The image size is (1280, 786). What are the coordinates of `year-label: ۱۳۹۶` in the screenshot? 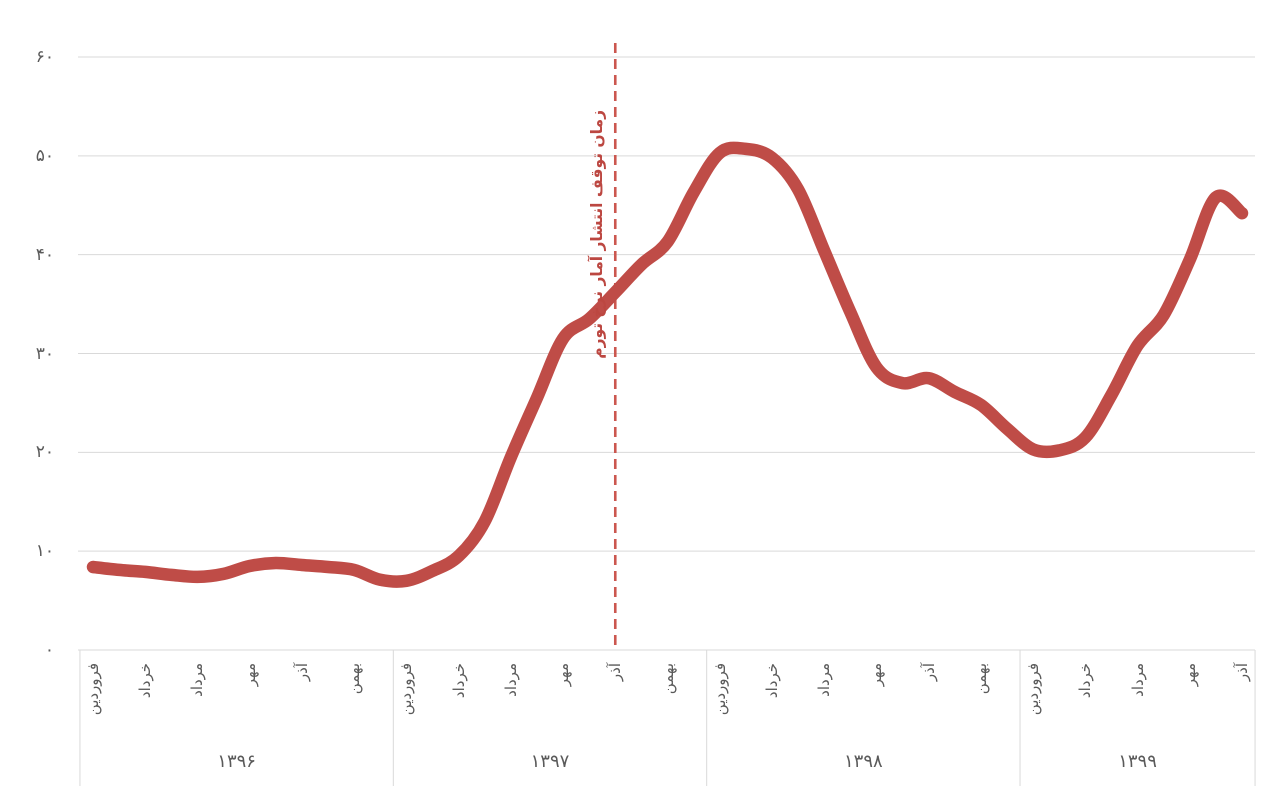 It's located at (236, 761).